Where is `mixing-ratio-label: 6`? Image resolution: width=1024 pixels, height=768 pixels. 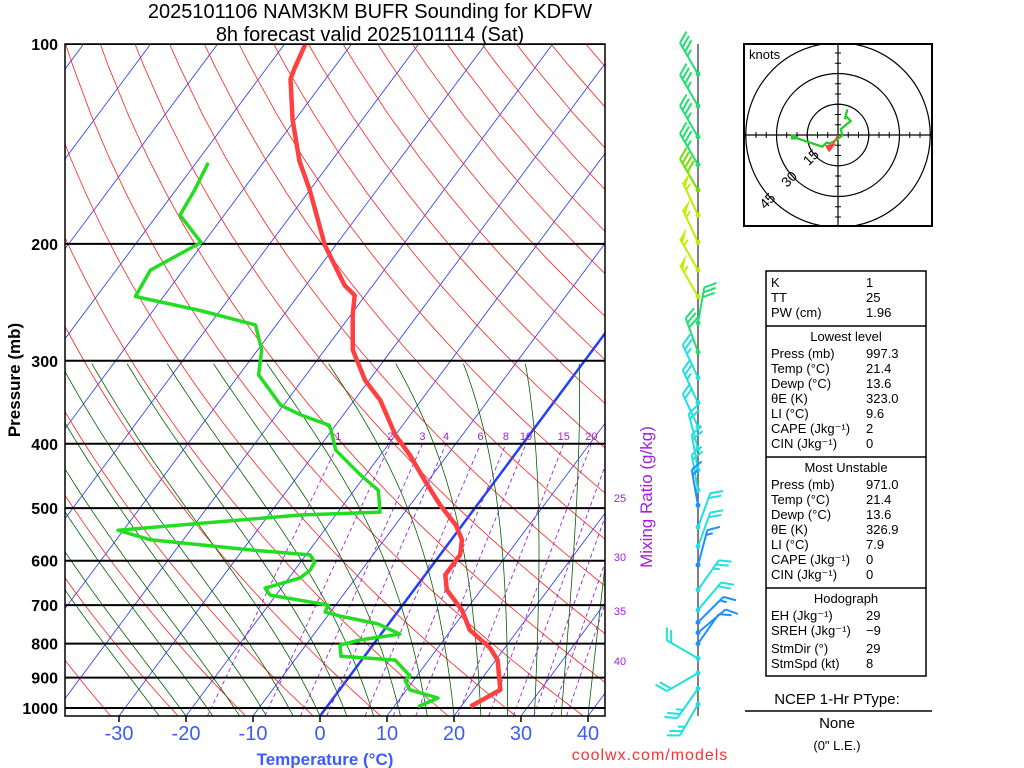 mixing-ratio-label: 6 is located at coordinates (481, 437).